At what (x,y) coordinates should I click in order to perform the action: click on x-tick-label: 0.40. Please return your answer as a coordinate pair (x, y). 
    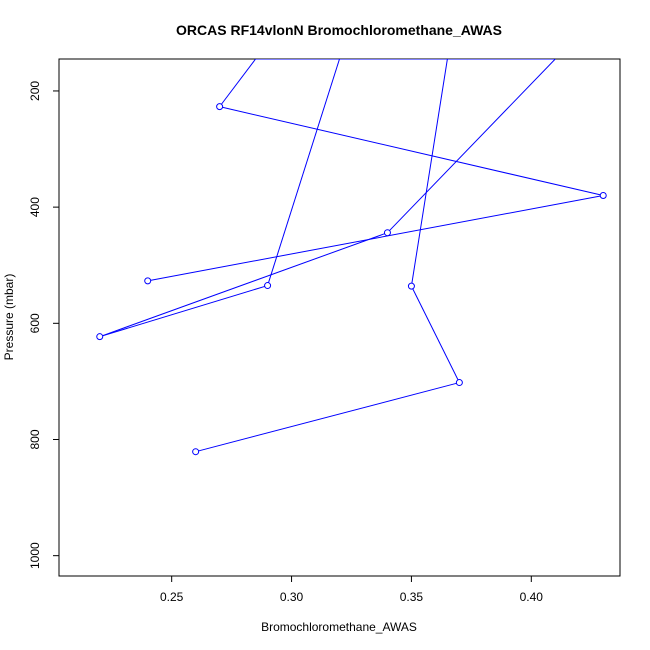
    Looking at the image, I should click on (532, 597).